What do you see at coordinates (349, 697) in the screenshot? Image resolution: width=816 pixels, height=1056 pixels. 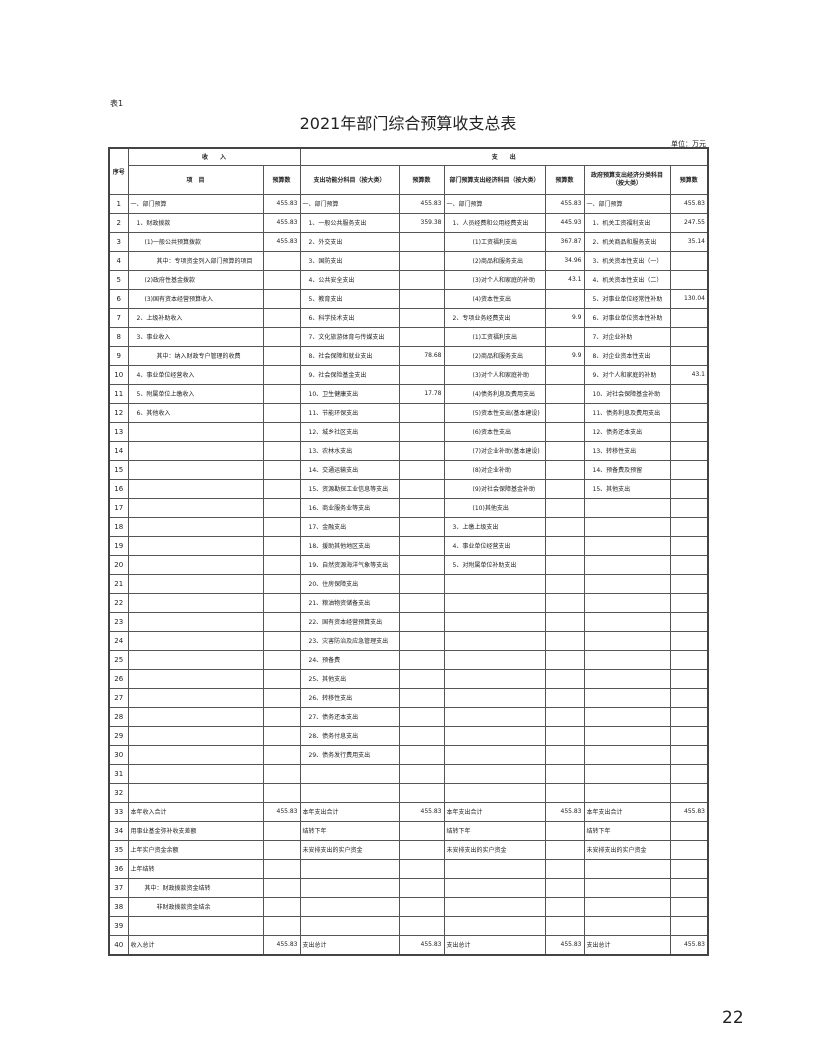 I see `function-item: 26、转移性支出` at bounding box center [349, 697].